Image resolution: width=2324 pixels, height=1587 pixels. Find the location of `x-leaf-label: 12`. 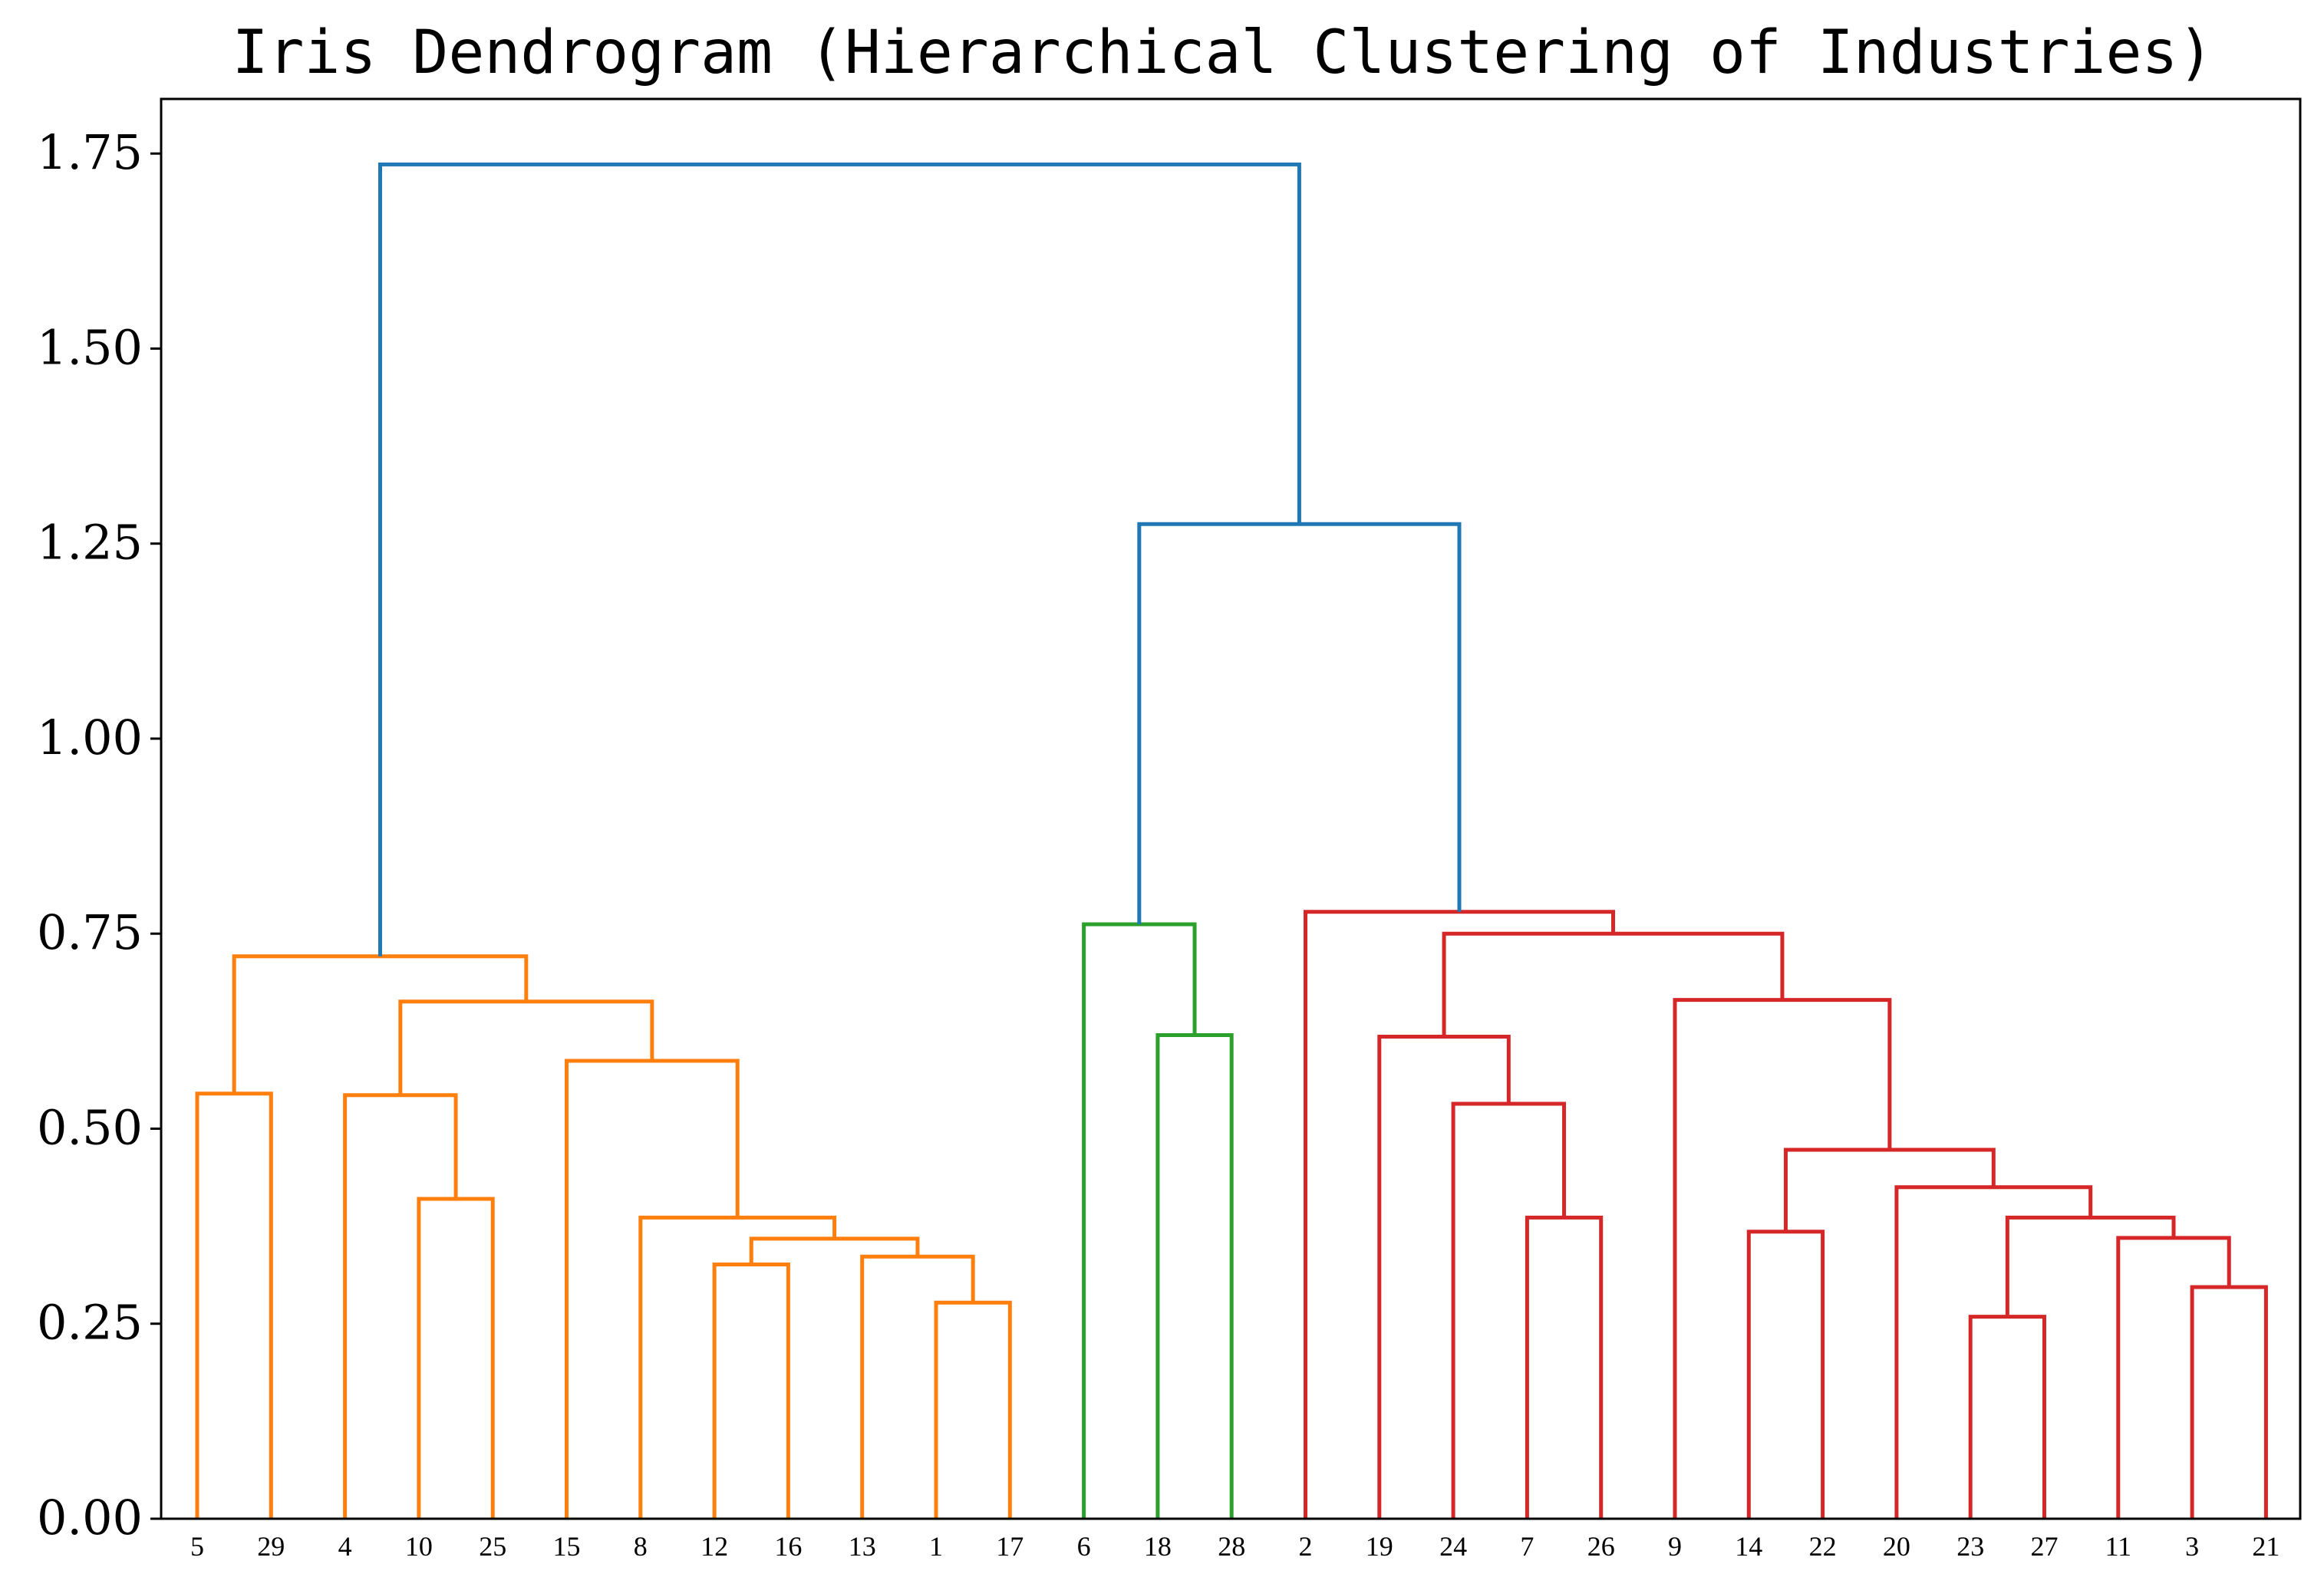

x-leaf-label: 12 is located at coordinates (714, 1546).